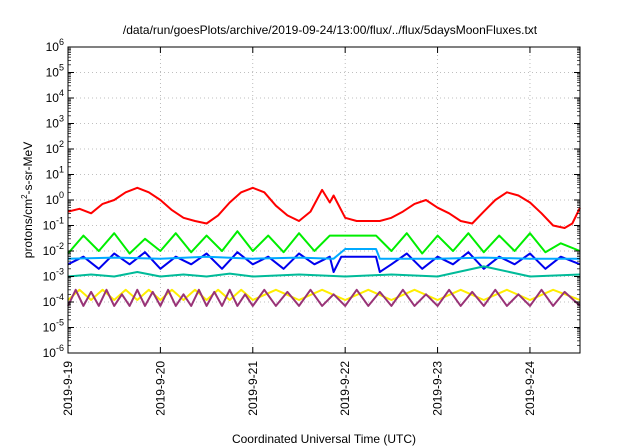  I want to click on y-tick-label: 10⁻⁴, so click(53, 300).